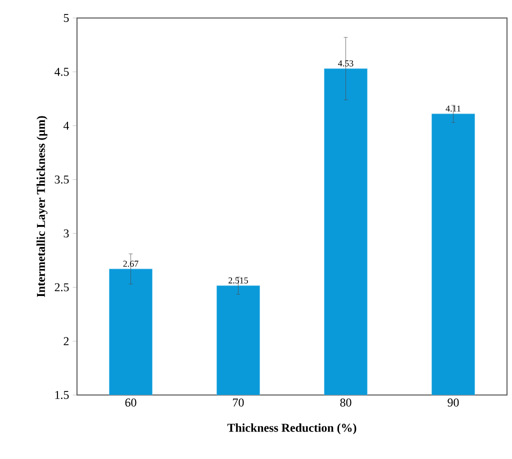  Describe the element at coordinates (62, 395) in the screenshot. I see `y-tick-label: 1.5` at that location.